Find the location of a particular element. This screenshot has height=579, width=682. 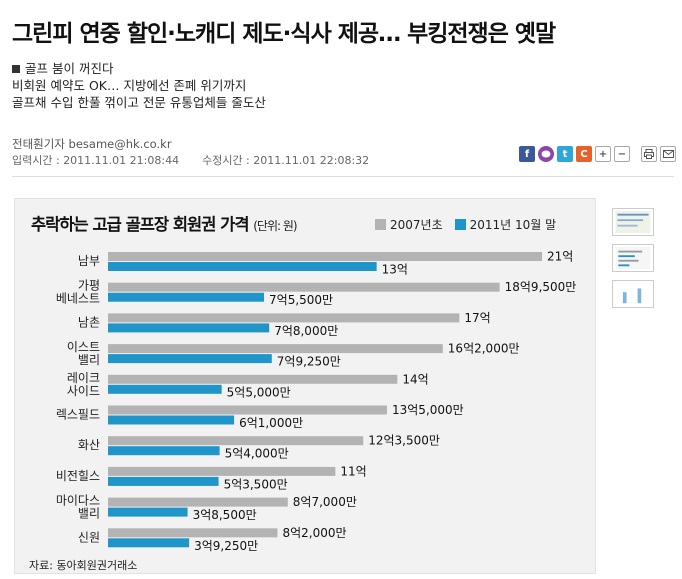

category-label: 사이드 is located at coordinates (83, 391).